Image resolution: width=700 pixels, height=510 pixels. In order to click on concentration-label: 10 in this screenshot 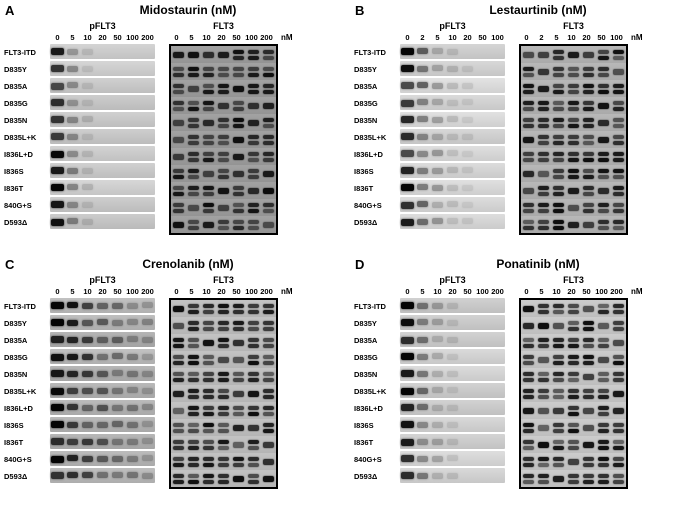, I will do `click(437, 291)`.